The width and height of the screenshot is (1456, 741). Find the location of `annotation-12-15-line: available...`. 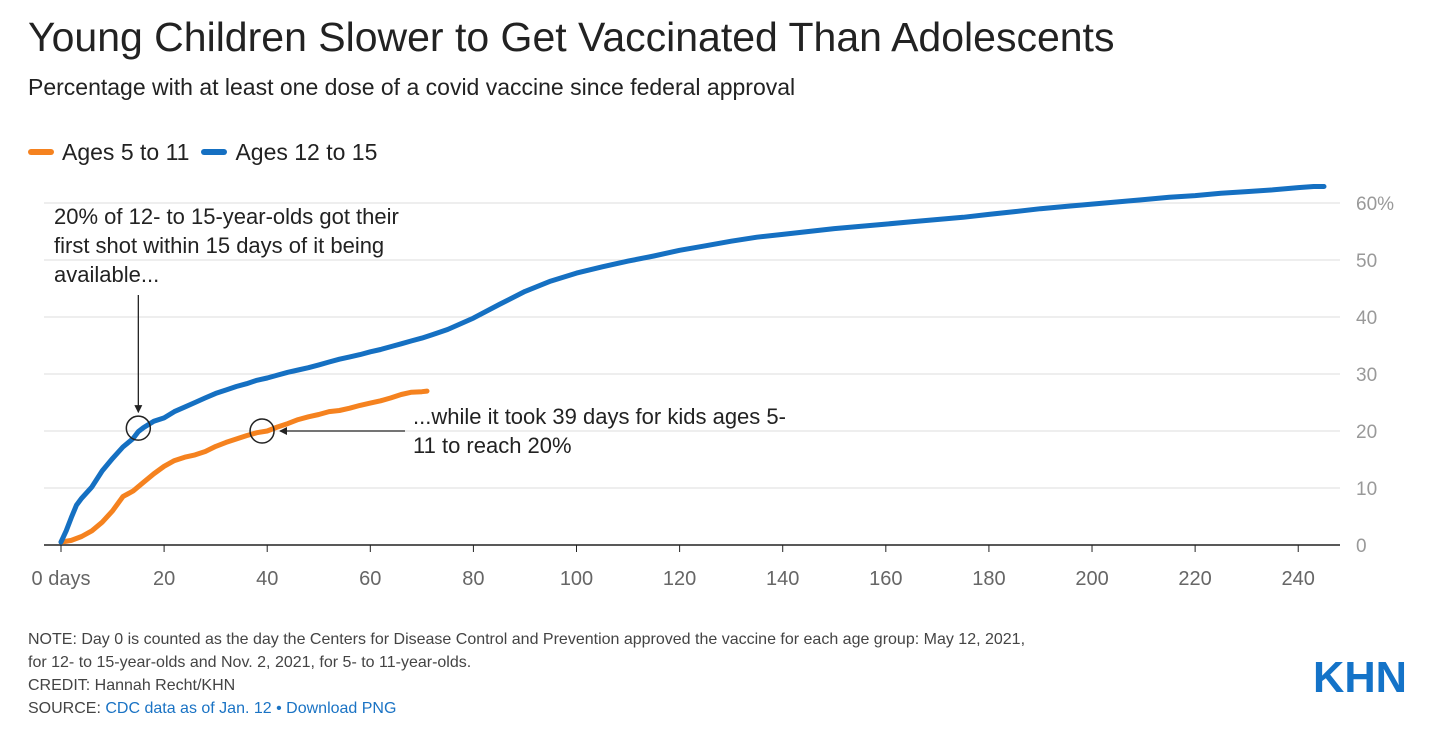

annotation-12-15-line: available... is located at coordinates (106, 274).